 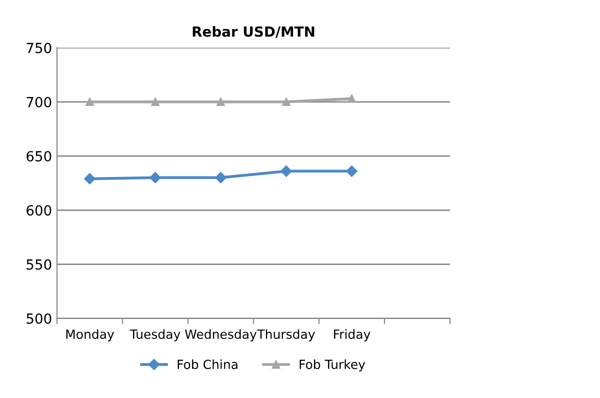 What do you see at coordinates (155, 335) in the screenshot?
I see `x-tick-label: Tuesday` at bounding box center [155, 335].